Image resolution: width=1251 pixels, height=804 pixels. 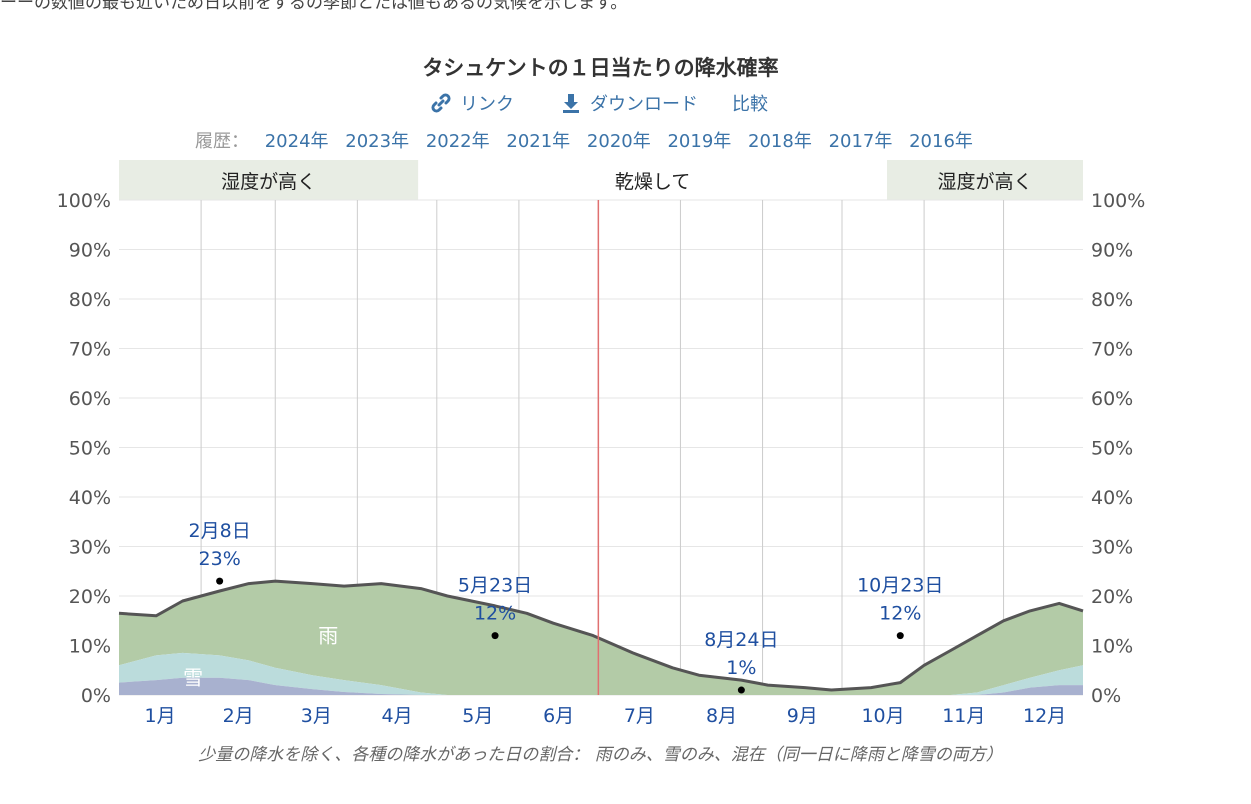 I want to click on link-label: リンク, so click(x=487, y=104).